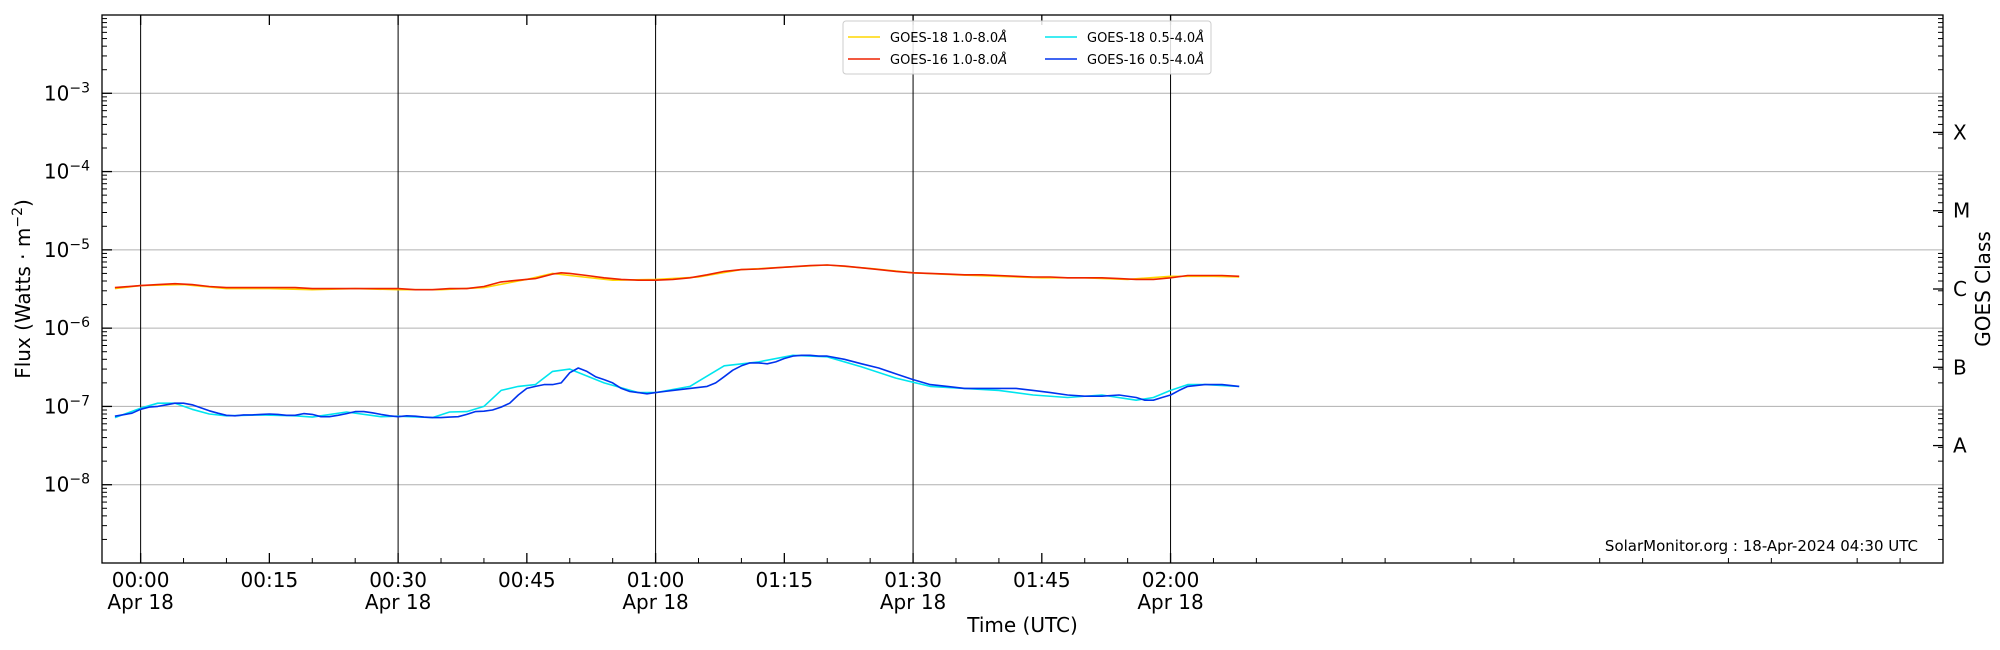  I want to click on y-tick-label: 10⁻⁸, so click(67, 484).